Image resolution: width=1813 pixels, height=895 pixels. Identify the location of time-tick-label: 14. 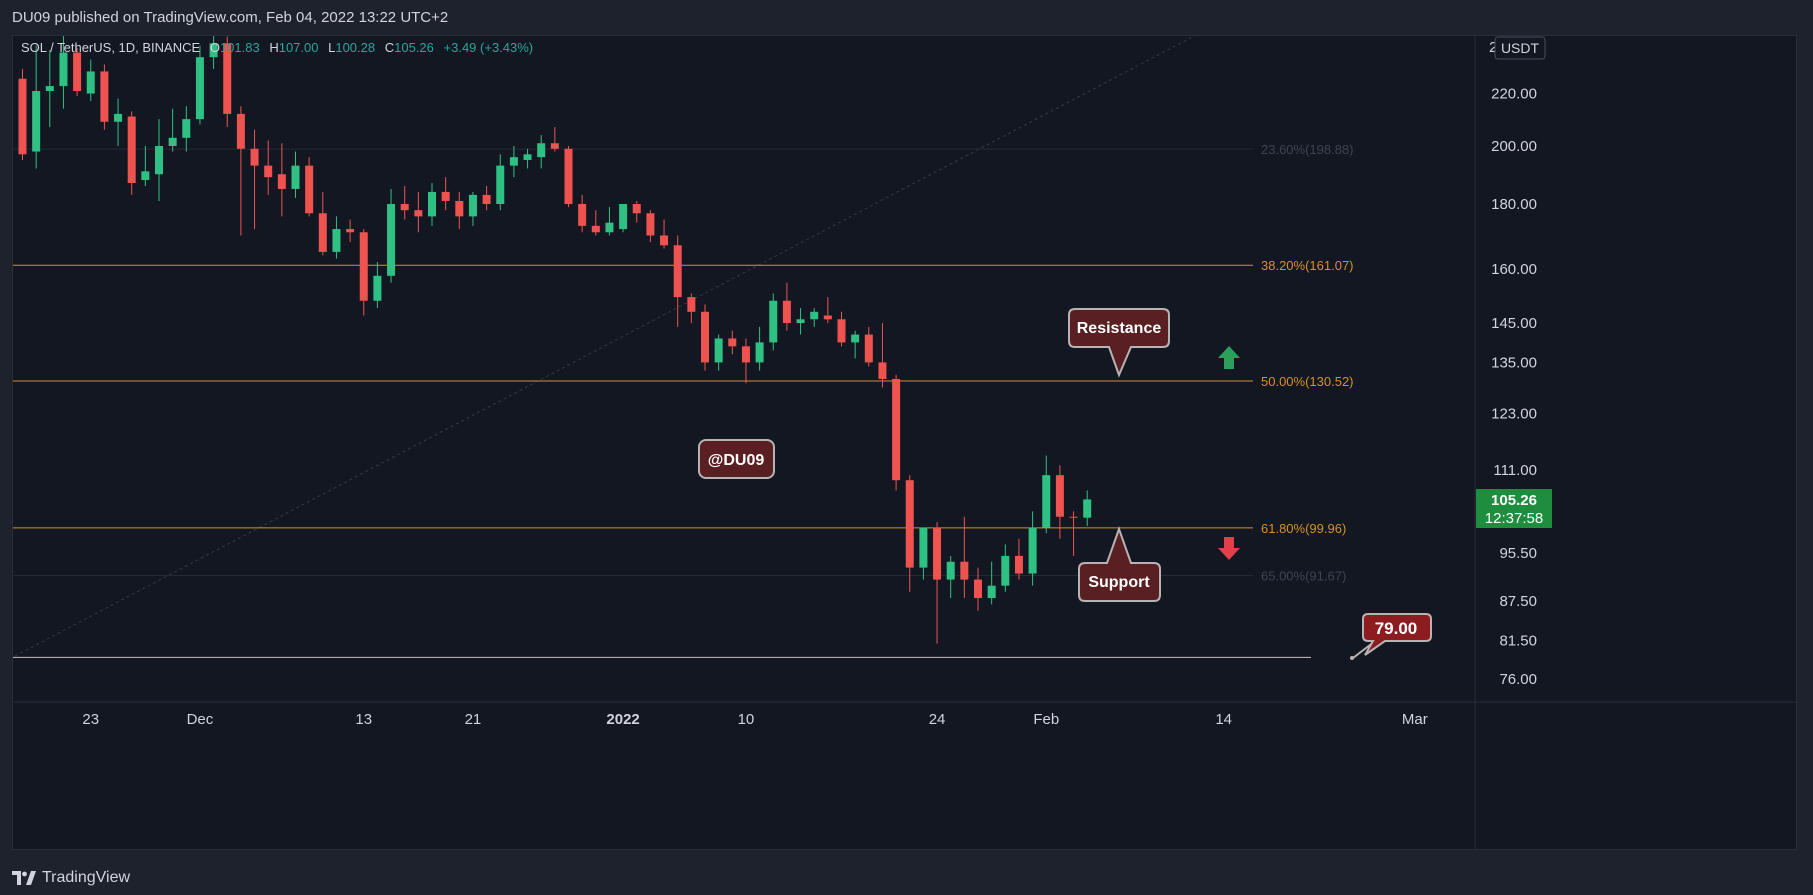
(1223, 719).